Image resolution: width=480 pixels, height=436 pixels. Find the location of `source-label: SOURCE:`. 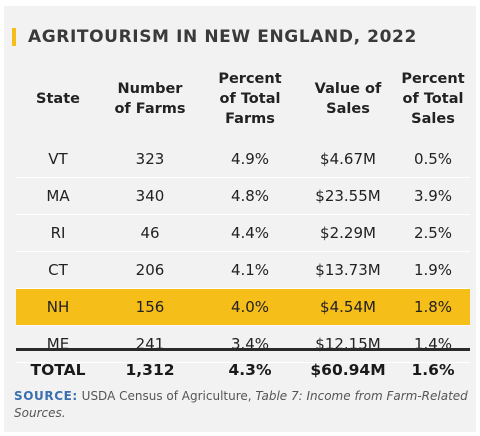

source-label: SOURCE: is located at coordinates (46, 396).